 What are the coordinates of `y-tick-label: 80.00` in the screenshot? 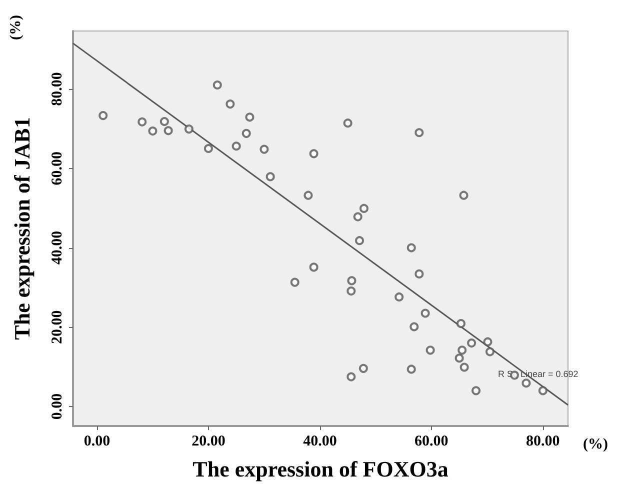 It's located at (58, 89).